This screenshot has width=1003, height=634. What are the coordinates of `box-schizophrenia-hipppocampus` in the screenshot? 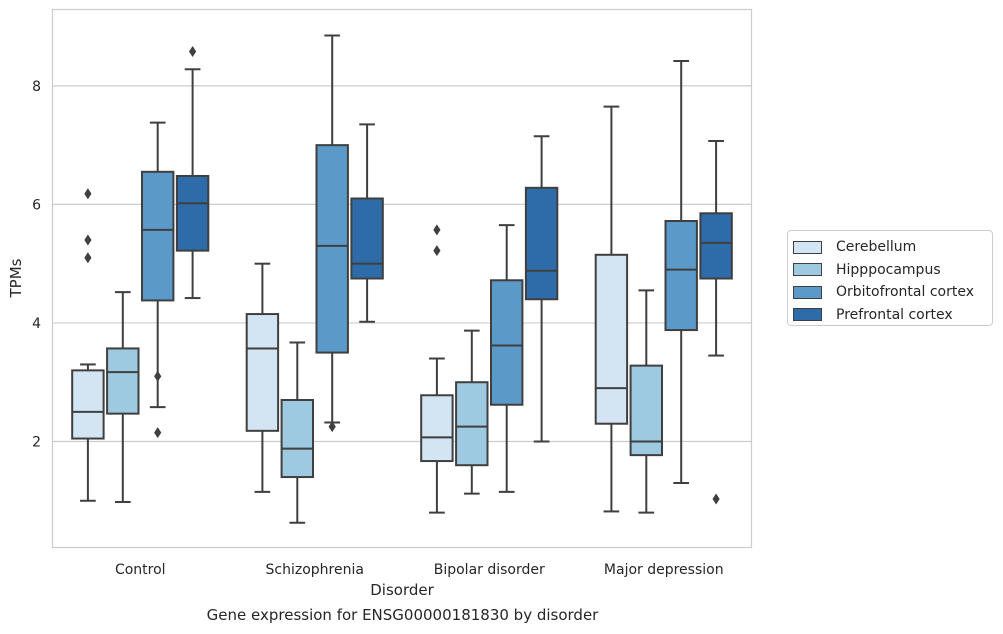 It's located at (297, 432).